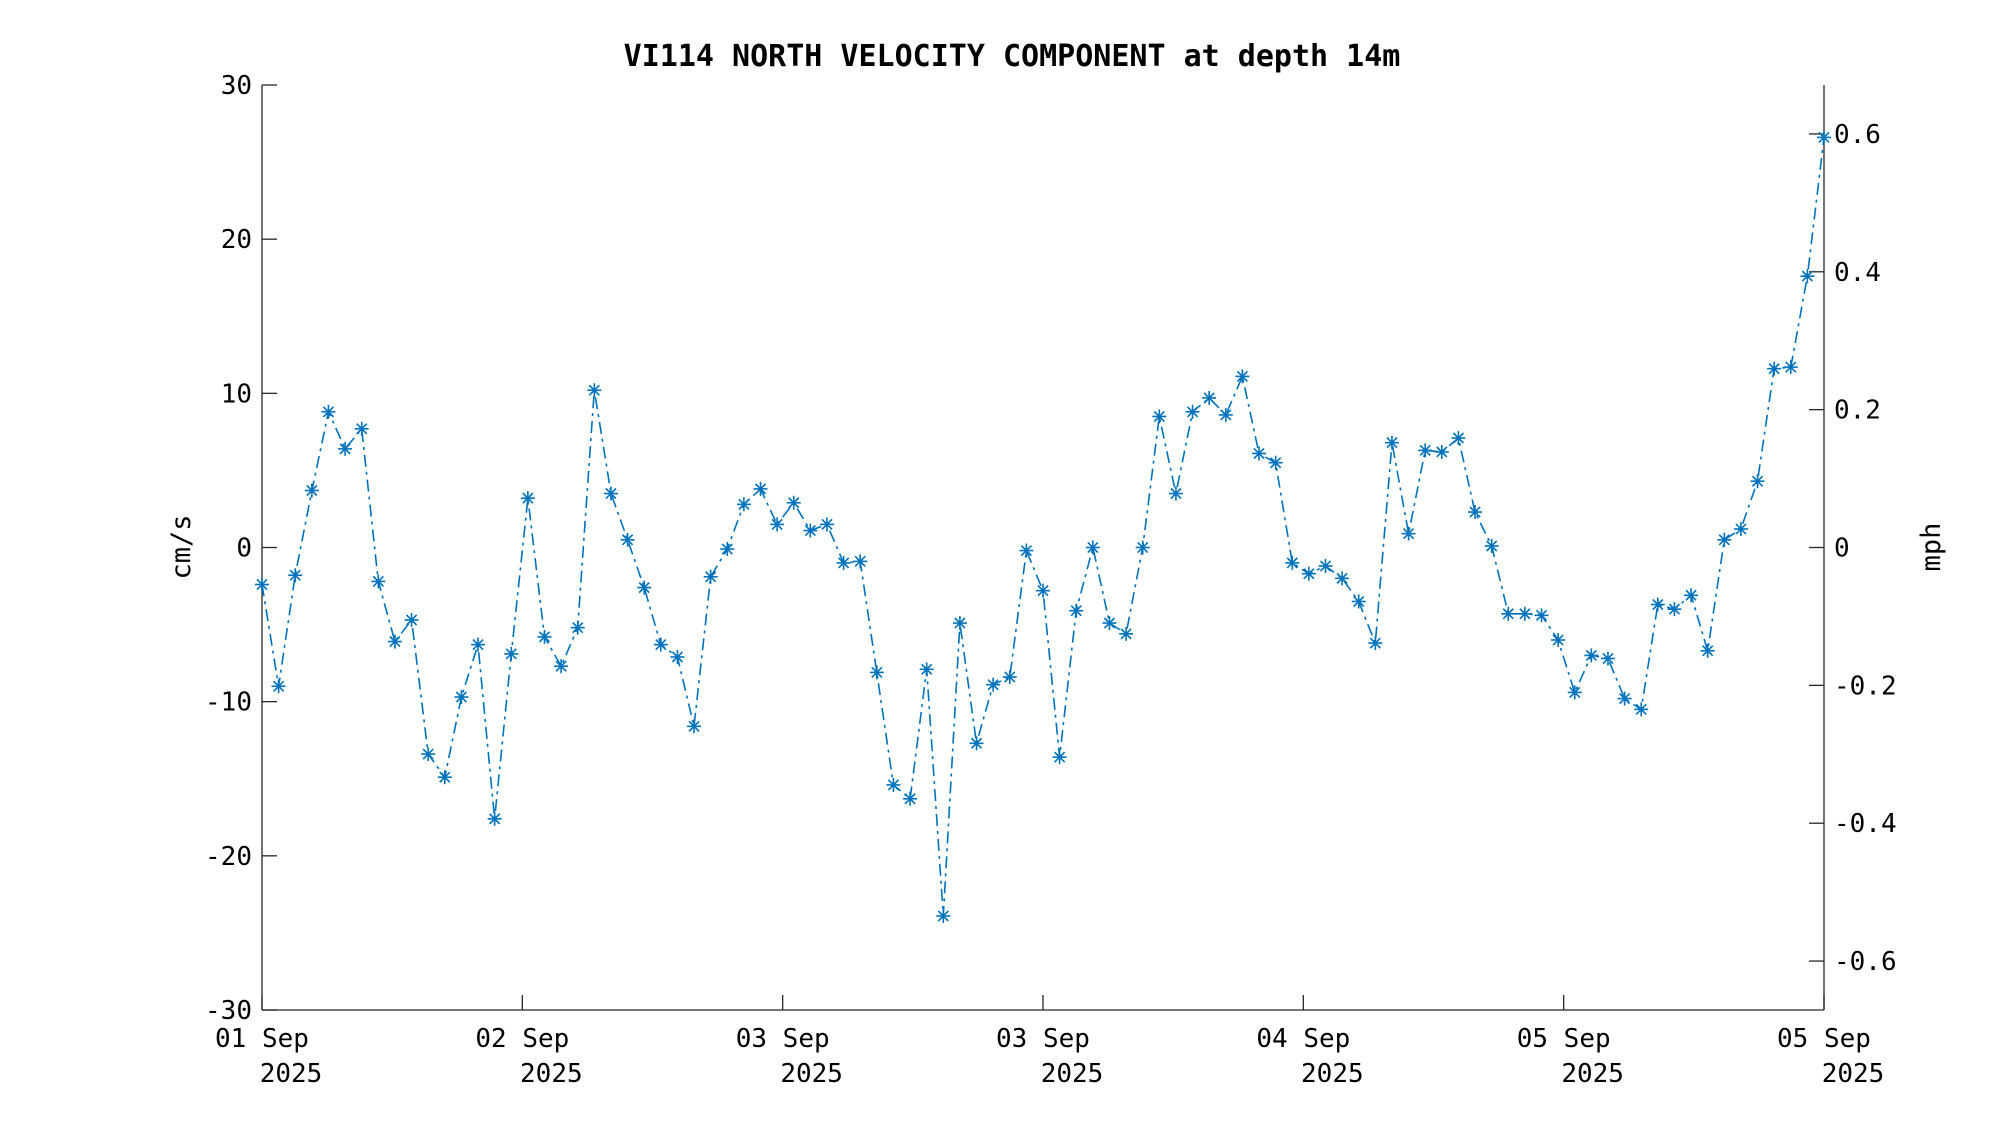 The height and width of the screenshot is (1125, 2000). I want to click on left-y-tick-label: -10, so click(228, 703).